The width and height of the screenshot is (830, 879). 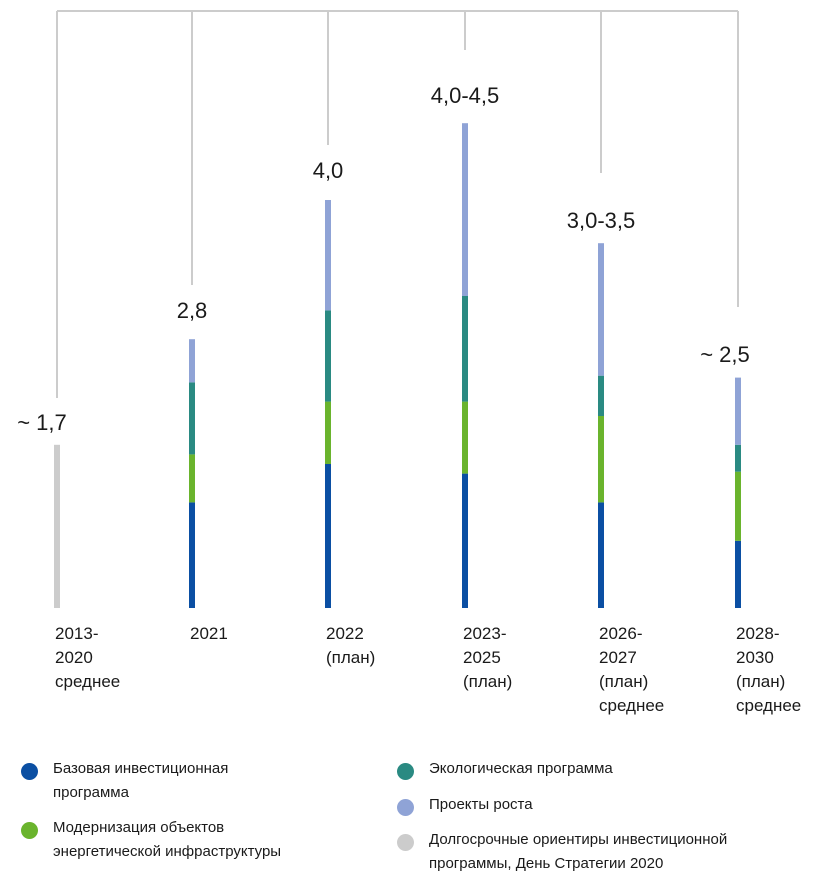 What do you see at coordinates (88, 657) in the screenshot?
I see `category-label: 2013- 2020 среднее` at bounding box center [88, 657].